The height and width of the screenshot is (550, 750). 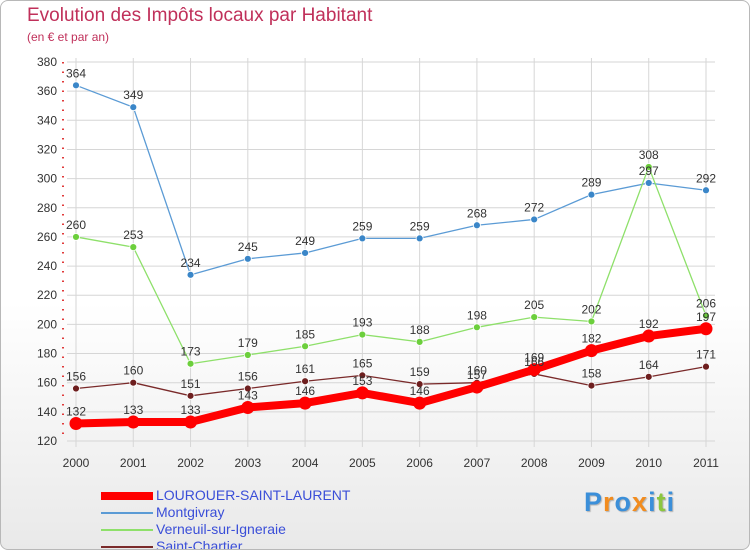 I want to click on data-label: 173, so click(x=191, y=352).